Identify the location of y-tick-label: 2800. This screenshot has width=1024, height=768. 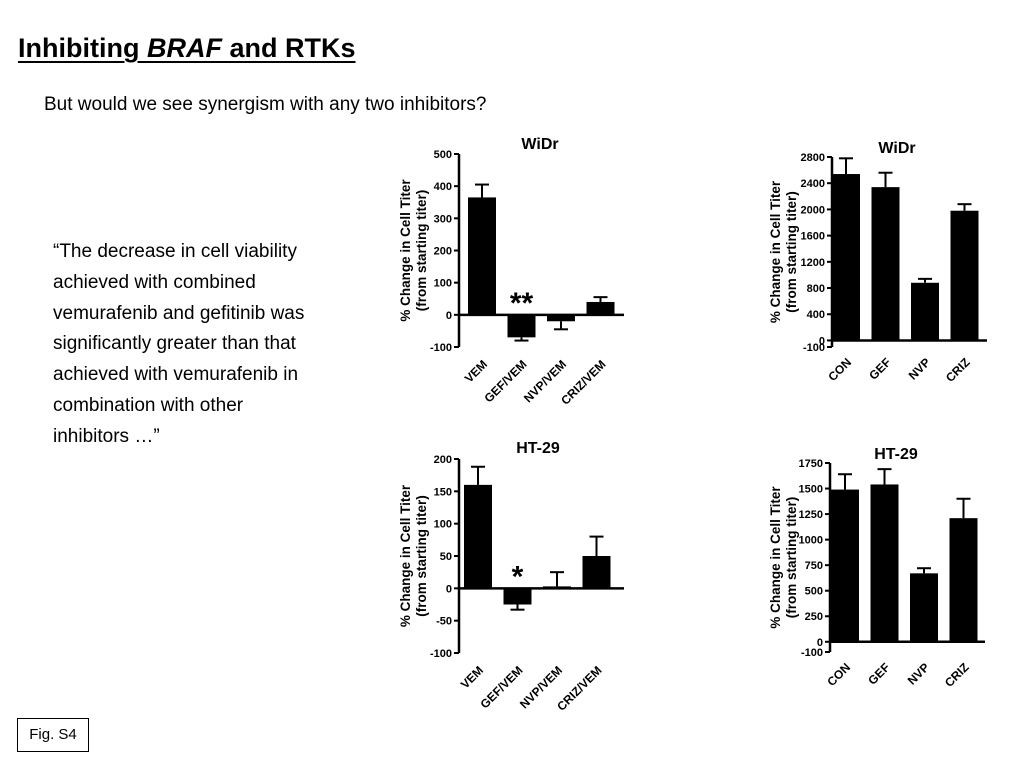
(813, 158).